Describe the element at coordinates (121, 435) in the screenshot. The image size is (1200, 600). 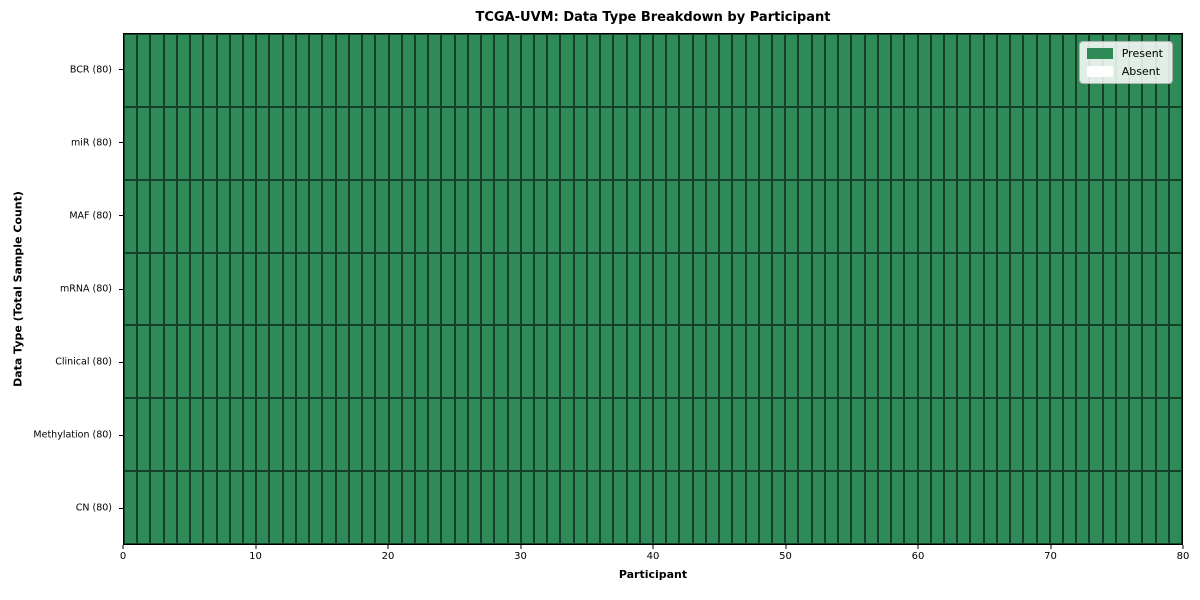
I see `y-tick-mark` at that location.